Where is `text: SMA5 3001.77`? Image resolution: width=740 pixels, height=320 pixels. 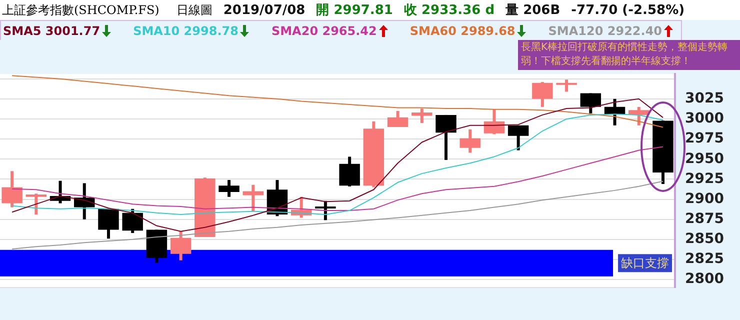
text: SMA5 3001.77 is located at coordinates (51, 31).